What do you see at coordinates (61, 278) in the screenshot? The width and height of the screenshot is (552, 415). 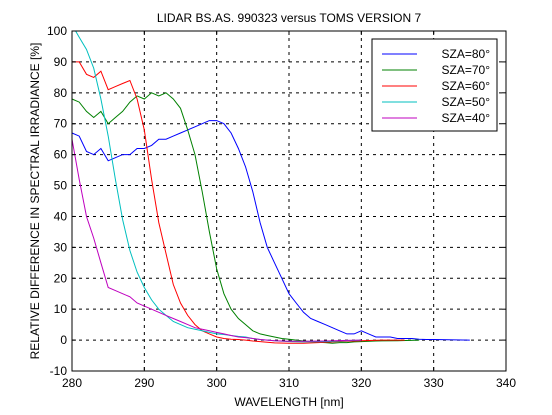 I see `y-tick-label: 20` at bounding box center [61, 278].